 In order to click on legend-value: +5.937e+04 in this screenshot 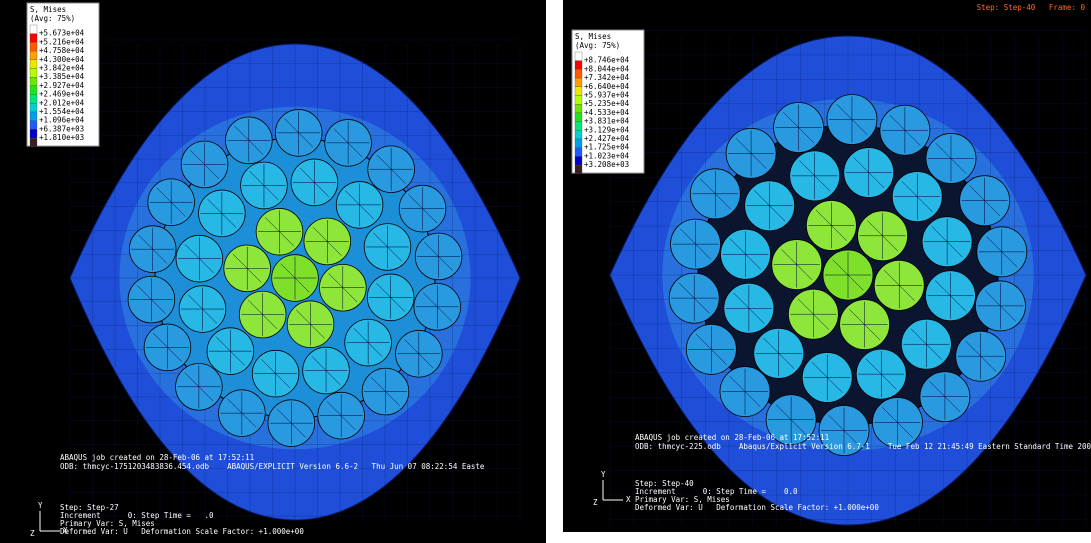, I will do `click(607, 95)`.